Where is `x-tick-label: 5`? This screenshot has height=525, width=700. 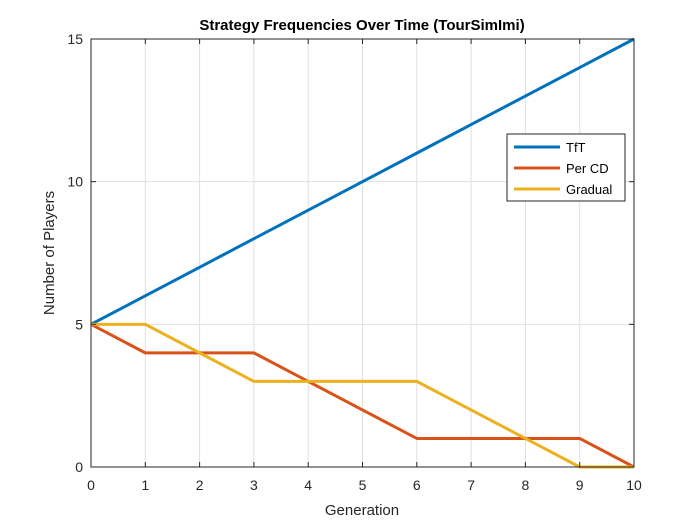
x-tick-label: 5 is located at coordinates (363, 485).